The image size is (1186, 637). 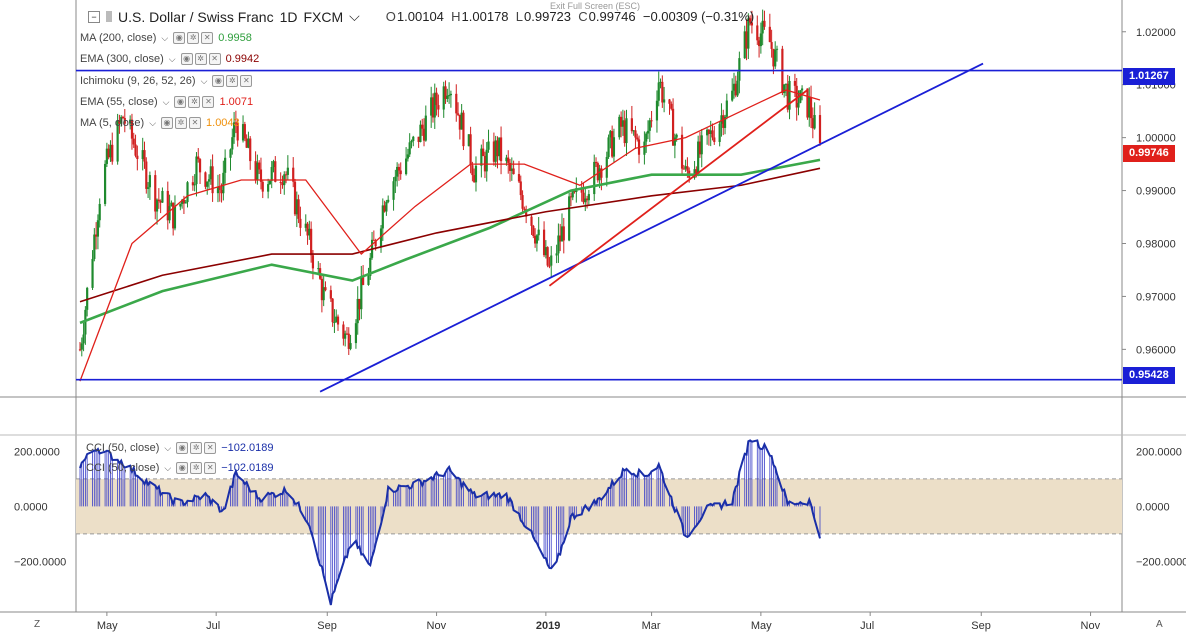 I want to click on indicator-legend-row: EMA (300, close) ⌵ ◉ ✲ ✕ 0.9942, so click(x=169, y=59).